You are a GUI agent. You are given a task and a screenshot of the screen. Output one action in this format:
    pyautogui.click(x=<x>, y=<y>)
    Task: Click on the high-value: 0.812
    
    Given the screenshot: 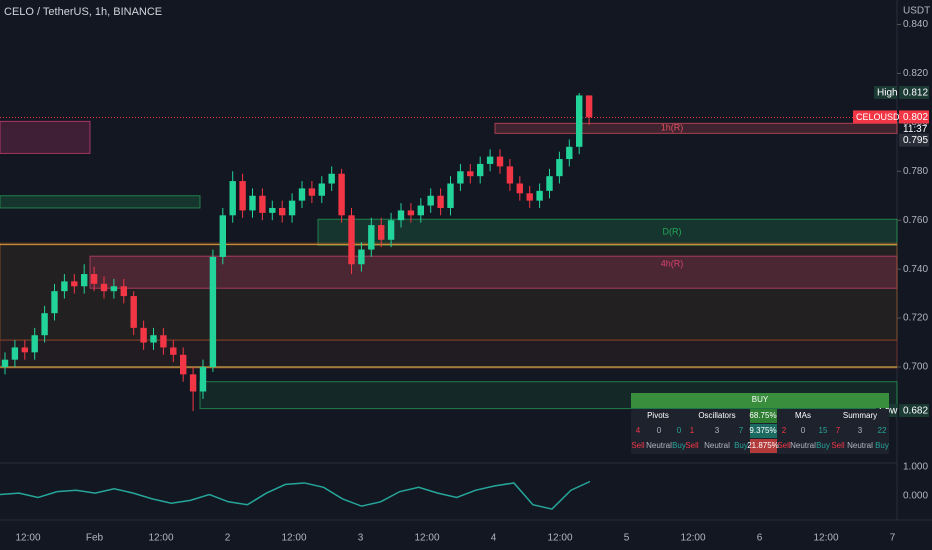 What is the action you would take?
    pyautogui.click(x=915, y=93)
    